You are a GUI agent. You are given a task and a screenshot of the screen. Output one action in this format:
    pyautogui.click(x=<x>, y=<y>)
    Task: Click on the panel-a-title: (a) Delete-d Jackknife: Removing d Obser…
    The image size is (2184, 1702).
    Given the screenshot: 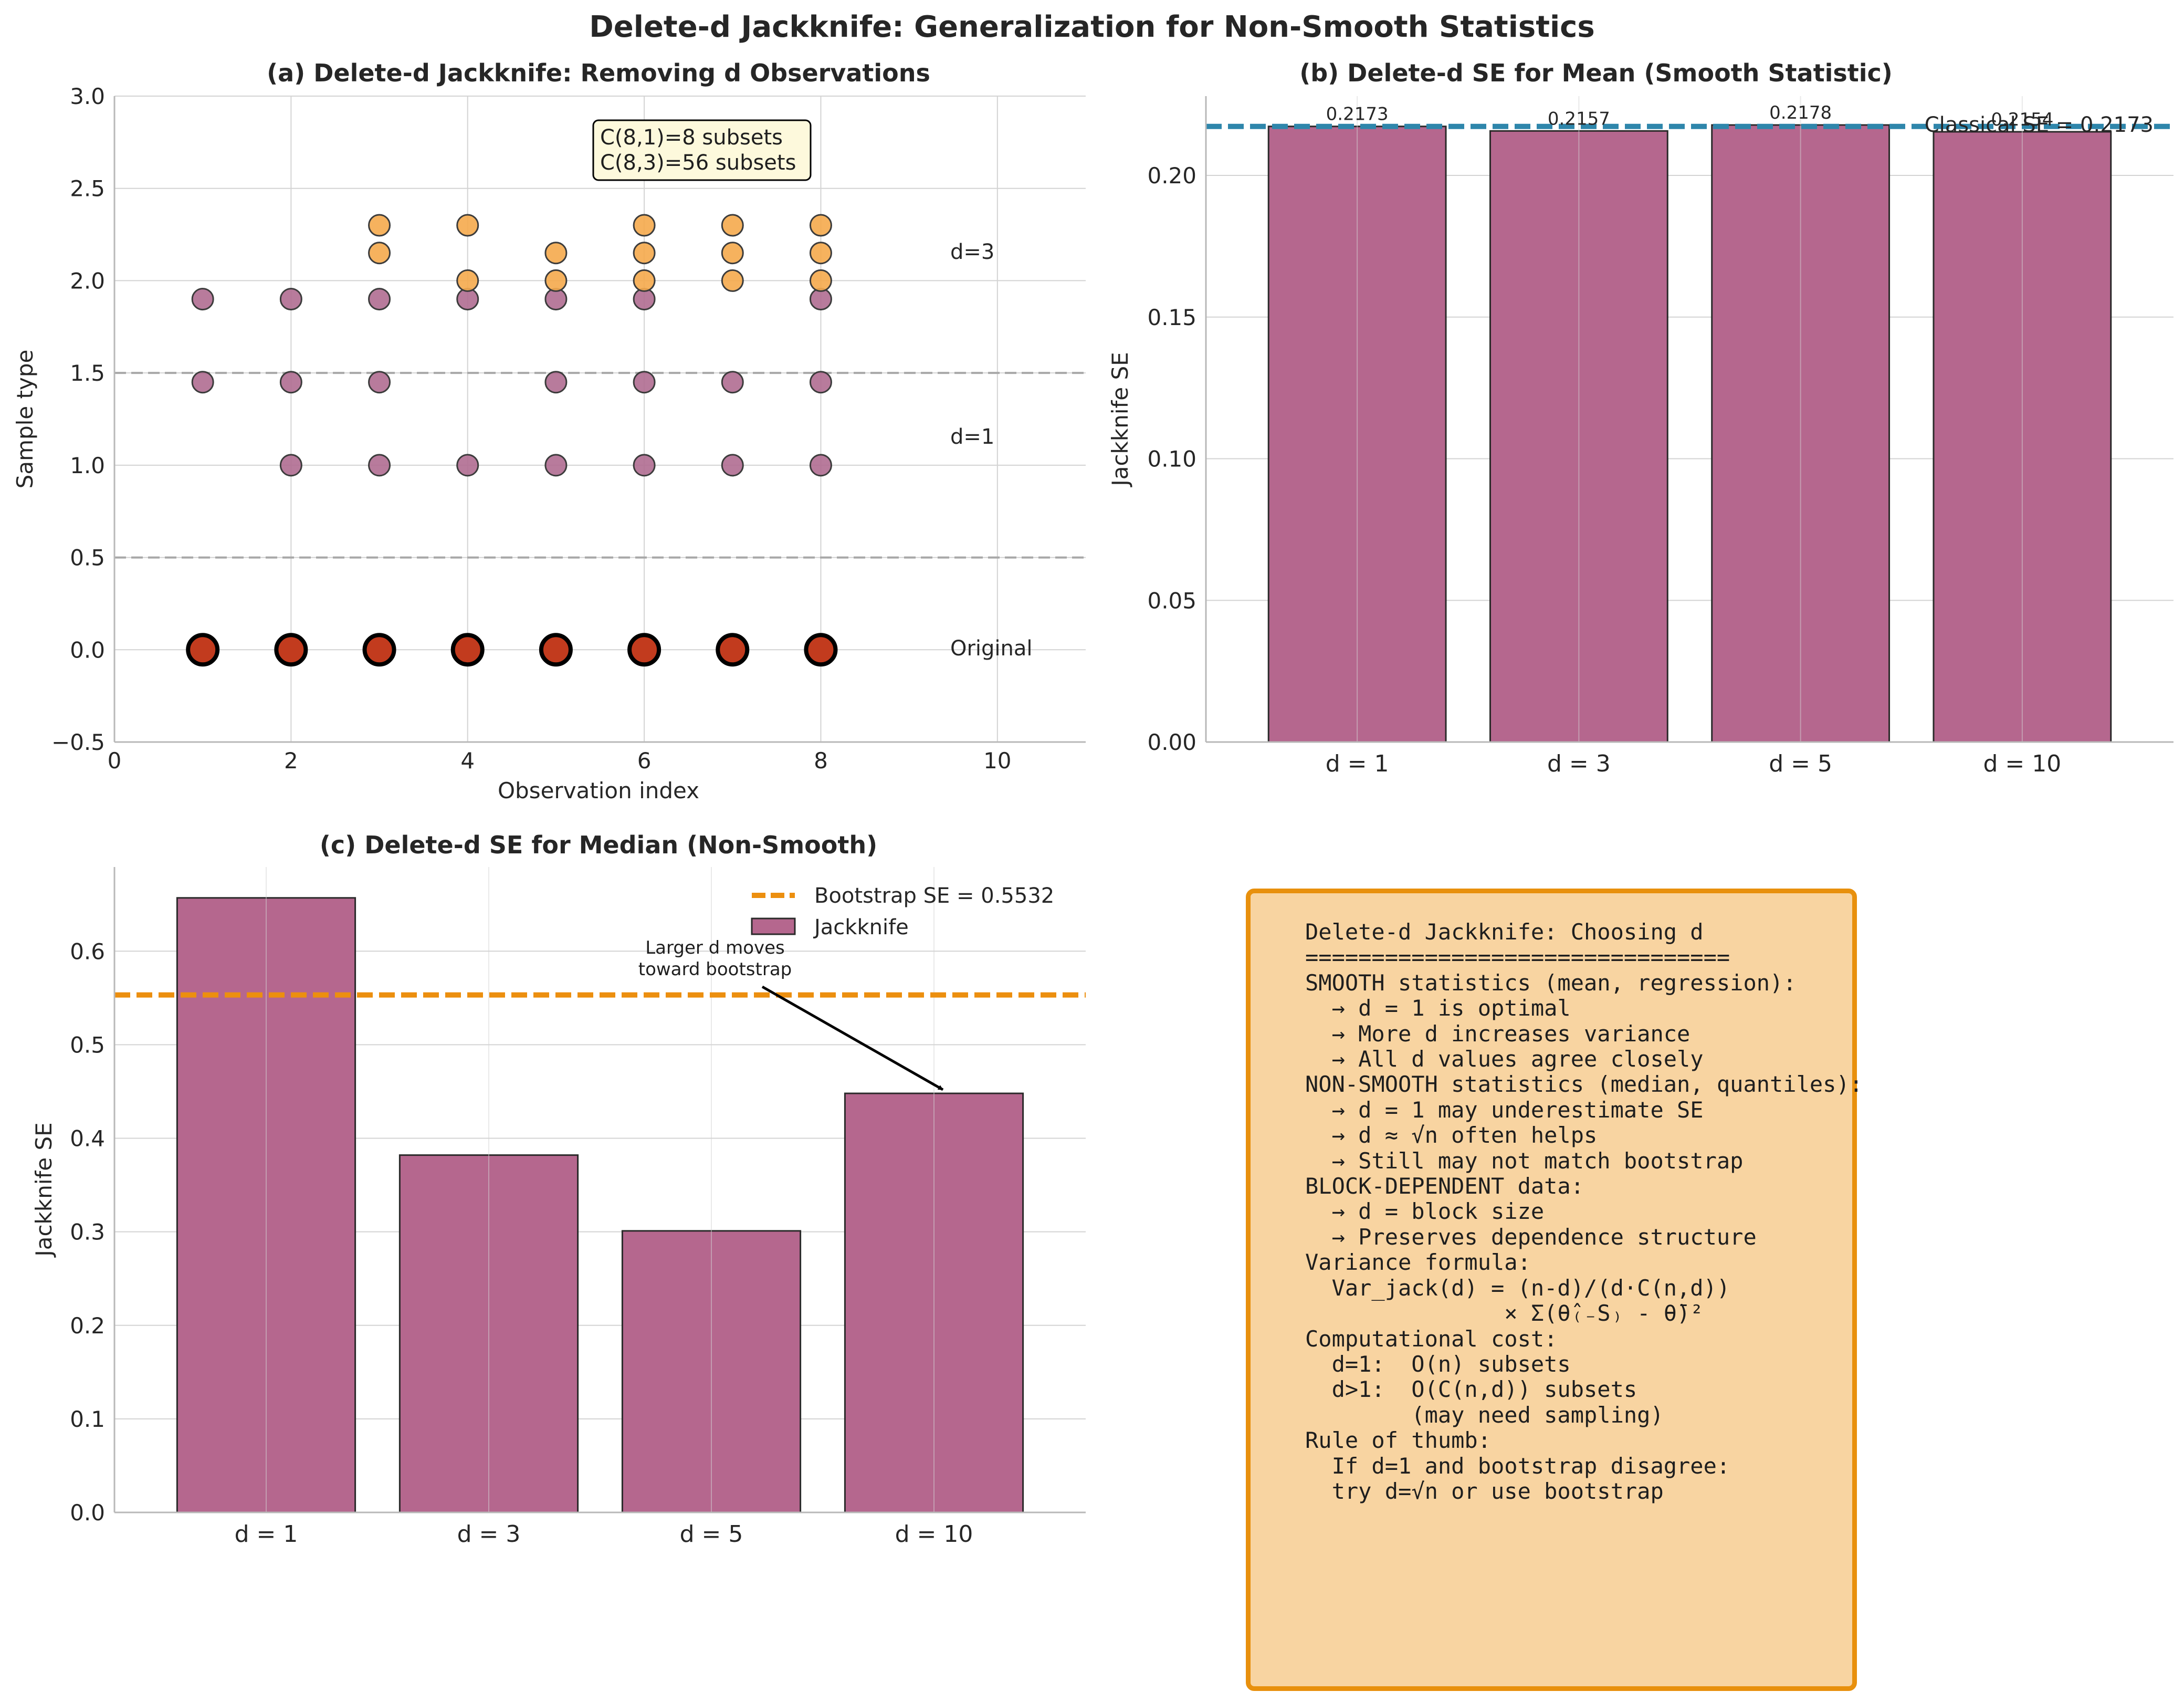 What is the action you would take?
    pyautogui.click(x=598, y=73)
    